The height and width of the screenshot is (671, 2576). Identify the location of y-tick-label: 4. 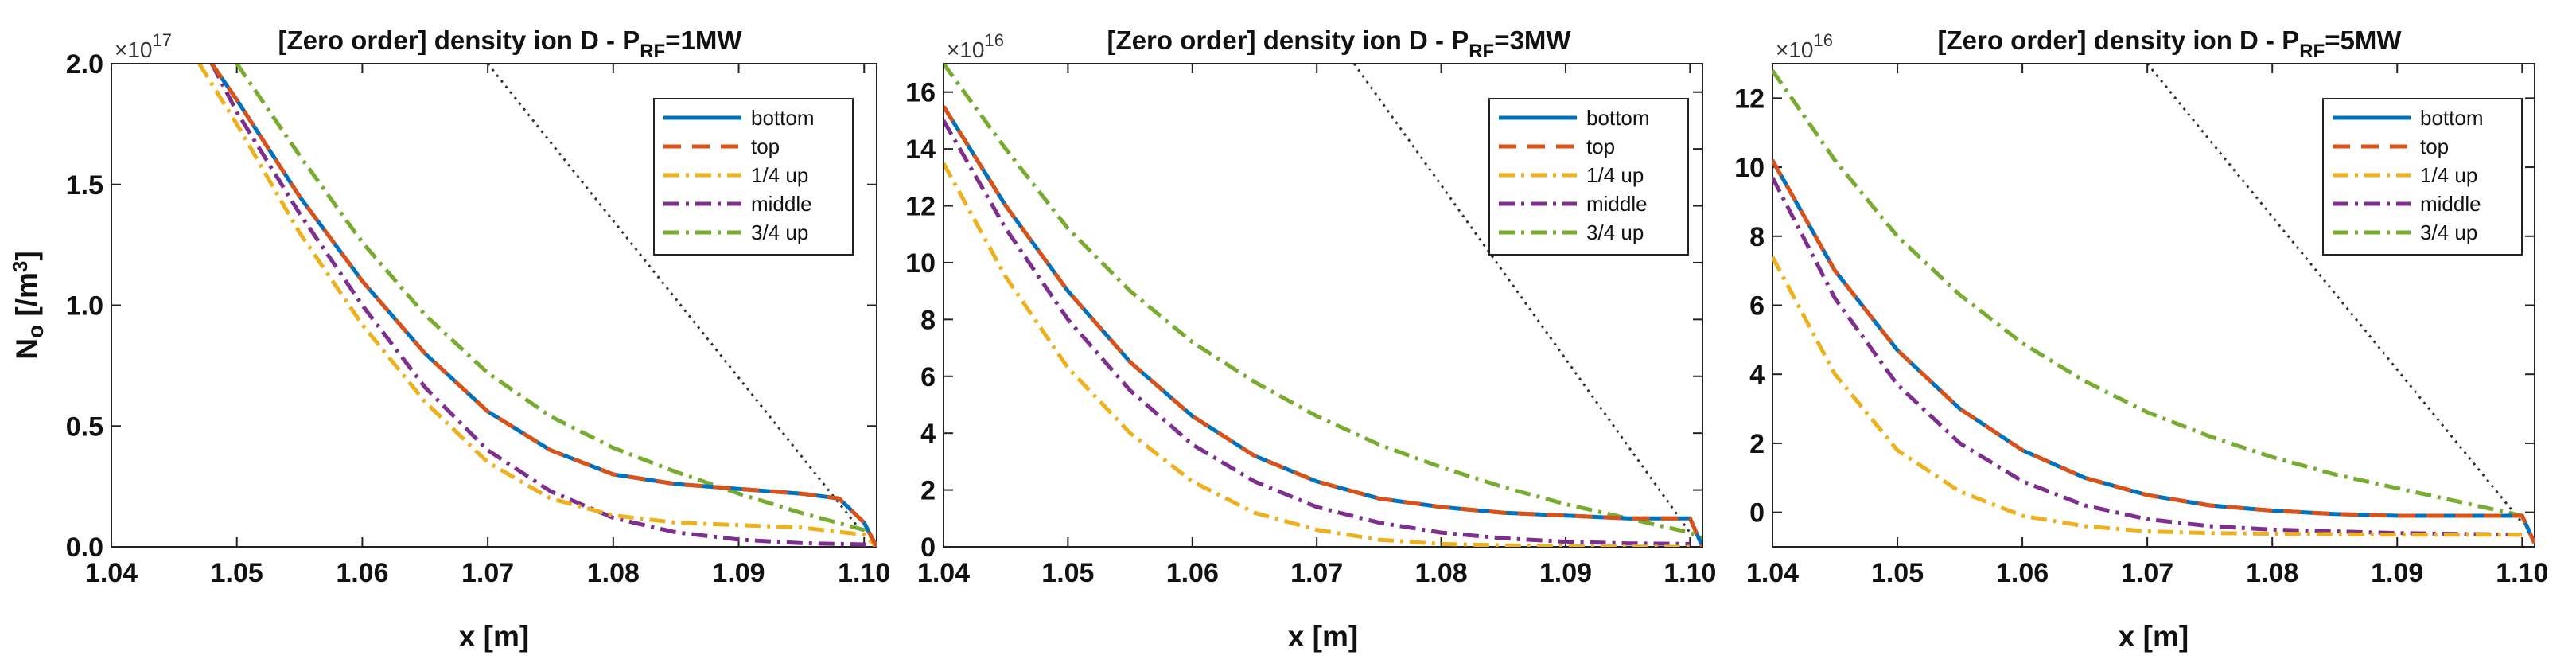
(1757, 375).